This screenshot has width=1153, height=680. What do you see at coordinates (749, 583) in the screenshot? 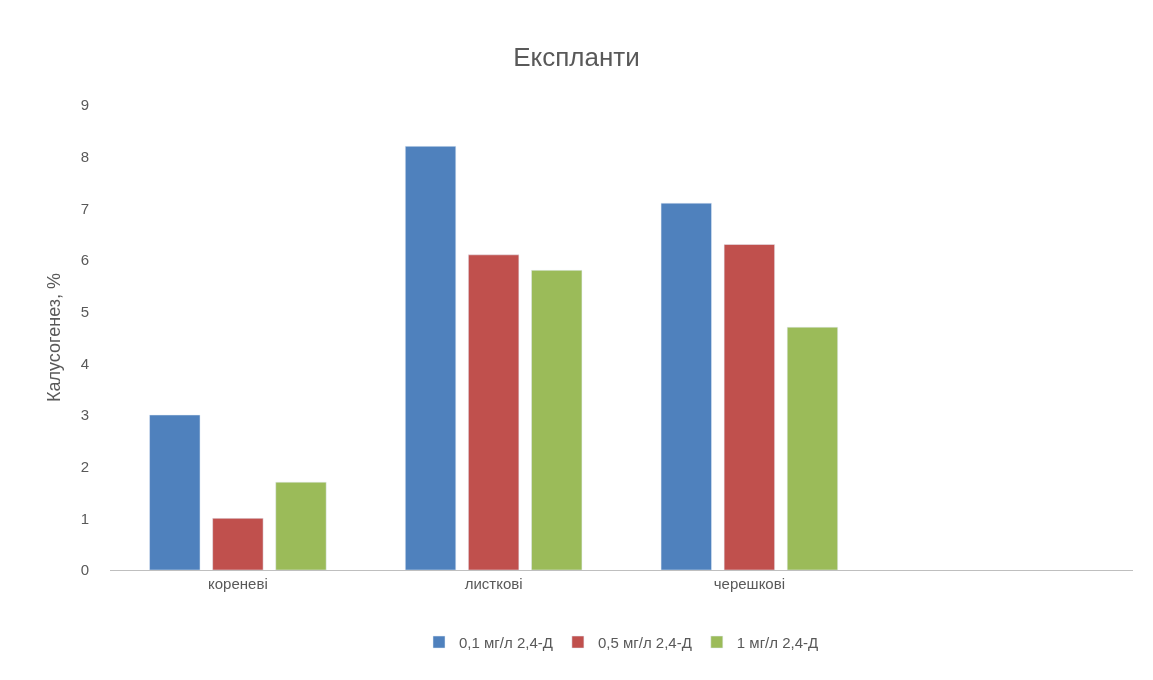
I see `x-tick-label: черешкові` at bounding box center [749, 583].